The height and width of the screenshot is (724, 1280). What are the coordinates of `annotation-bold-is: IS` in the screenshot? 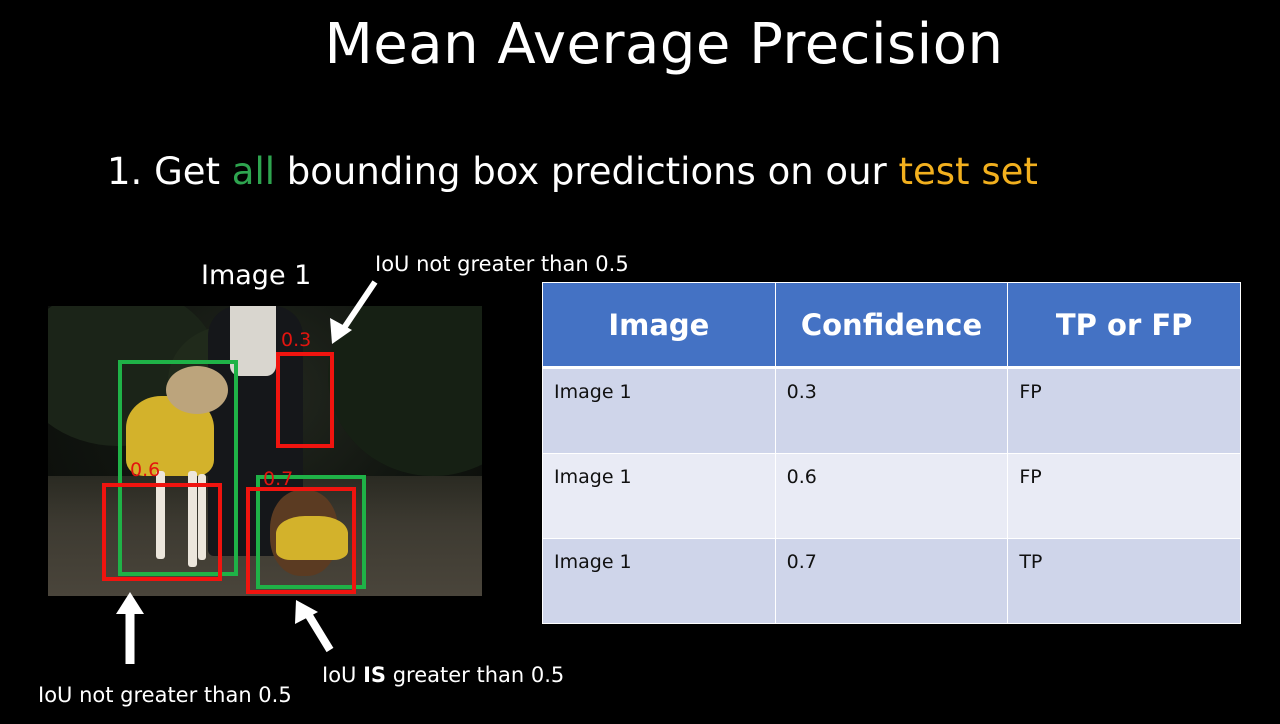 It's located at (375, 675).